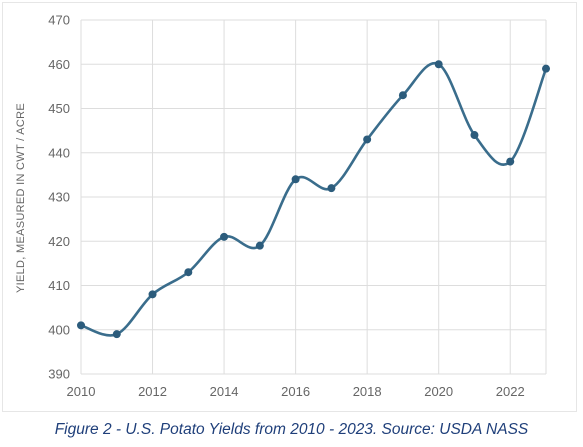 The width and height of the screenshot is (583, 447). What do you see at coordinates (367, 391) in the screenshot?
I see `x-tick-label: 2018` at bounding box center [367, 391].